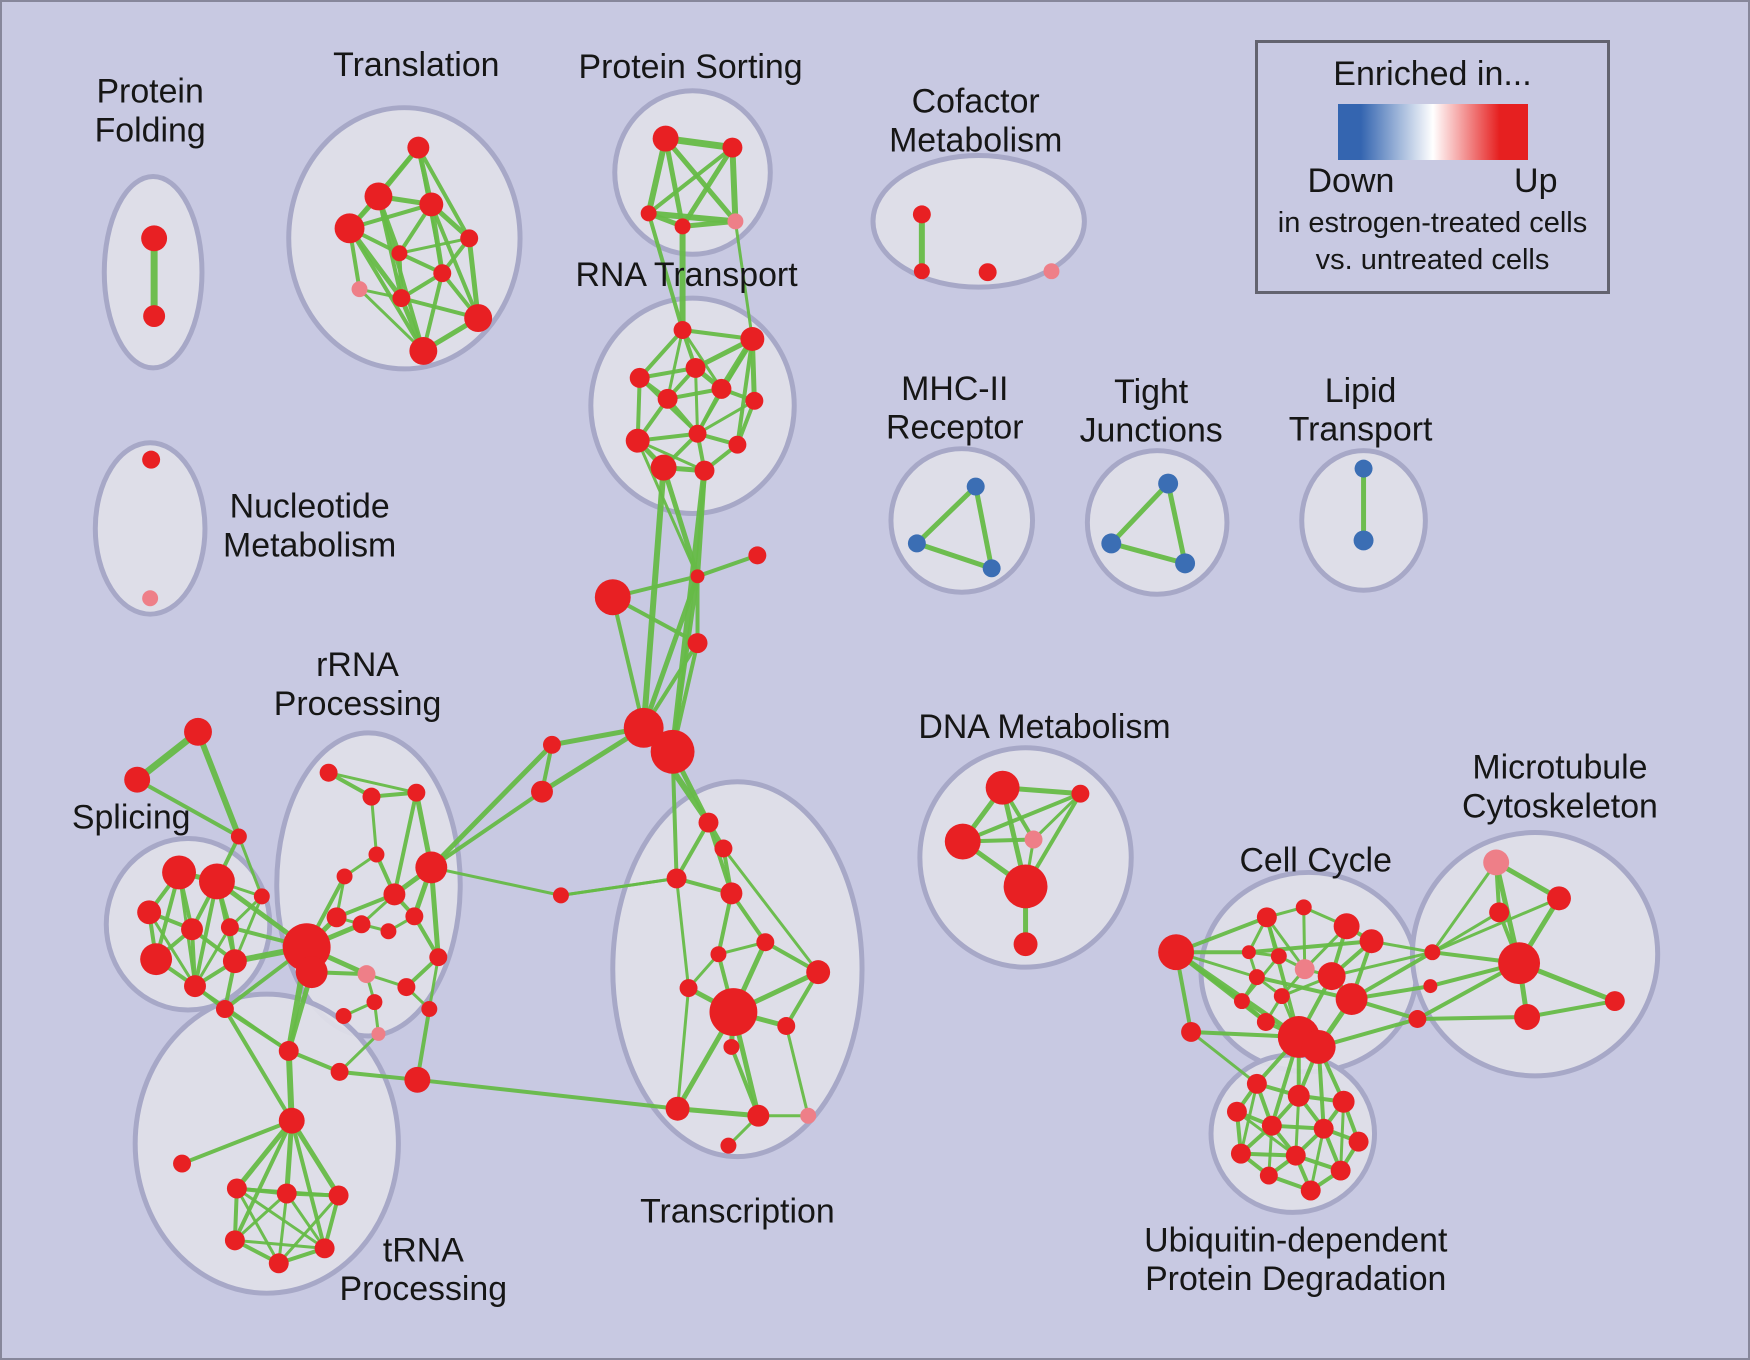  What do you see at coordinates (179, 872) in the screenshot?
I see `node-38-up` at bounding box center [179, 872].